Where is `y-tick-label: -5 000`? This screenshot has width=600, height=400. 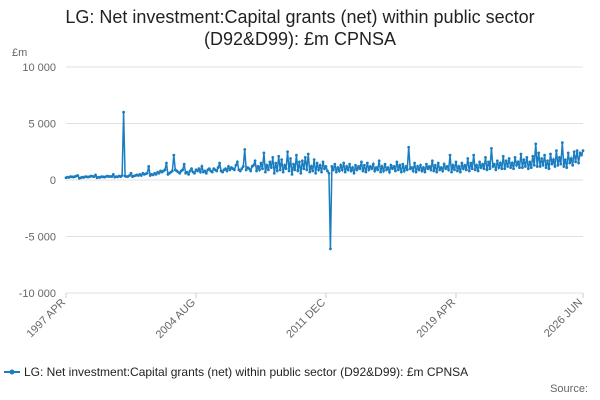 y-tick-label: -5 000 is located at coordinates (40, 238).